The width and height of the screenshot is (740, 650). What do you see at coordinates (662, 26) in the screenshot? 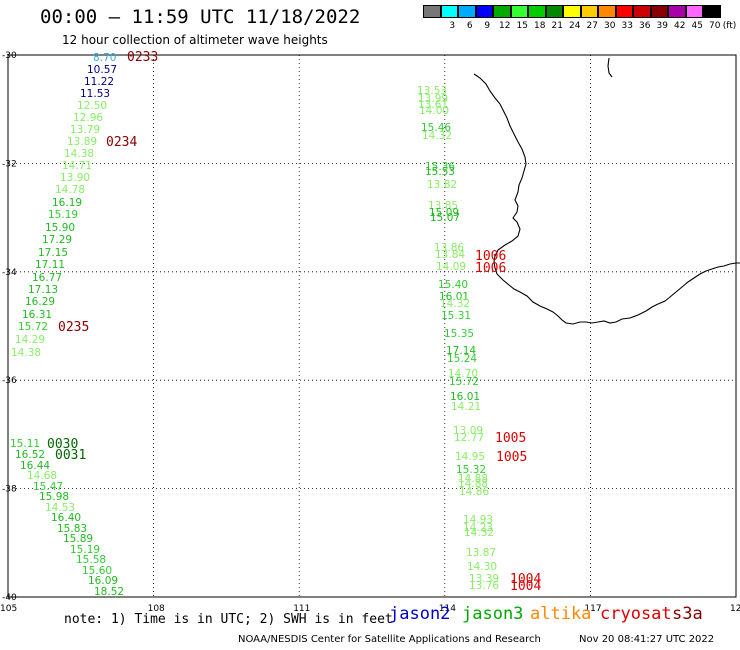
I see `legend-swatch-label: 39` at bounding box center [662, 26].